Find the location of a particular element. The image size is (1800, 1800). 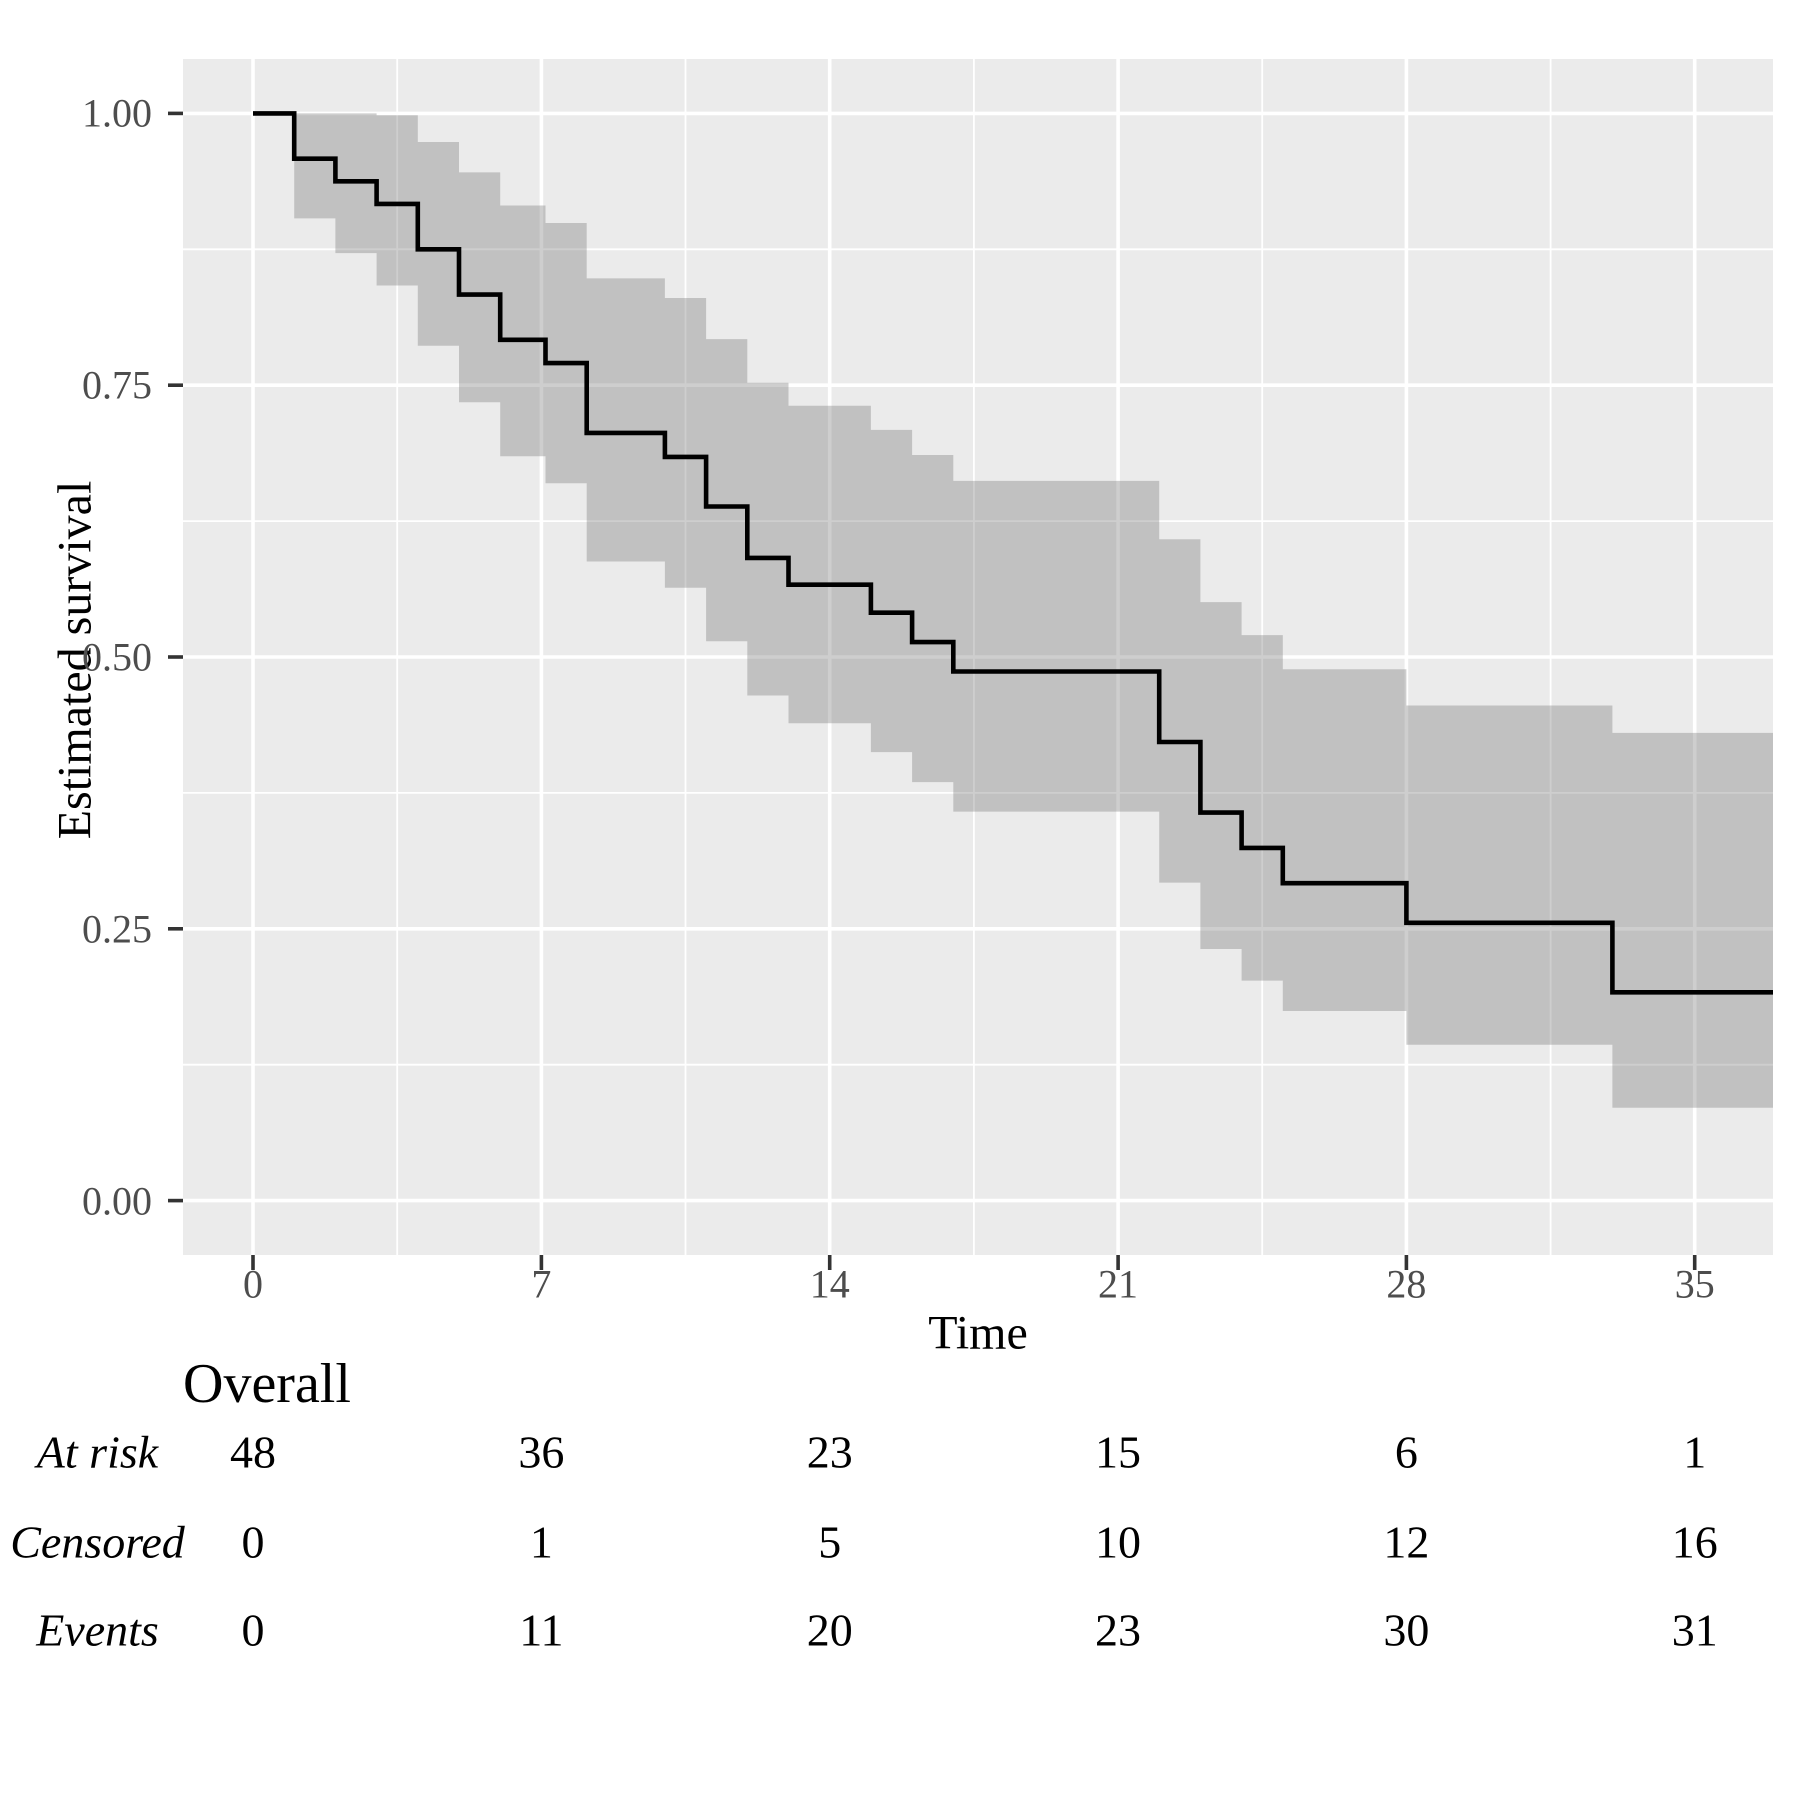

risk-value-events: 30 is located at coordinates (1406, 1630).